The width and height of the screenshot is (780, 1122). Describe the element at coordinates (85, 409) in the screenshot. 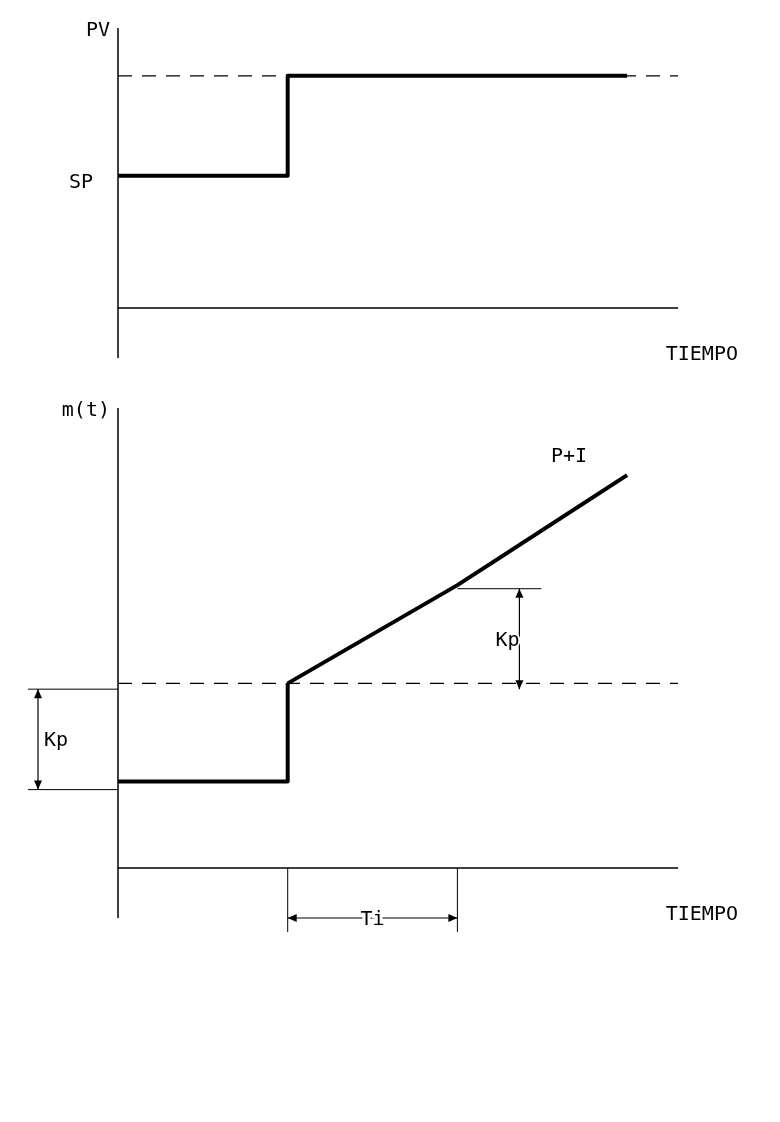

I see `y-axis-title: m(t)` at that location.